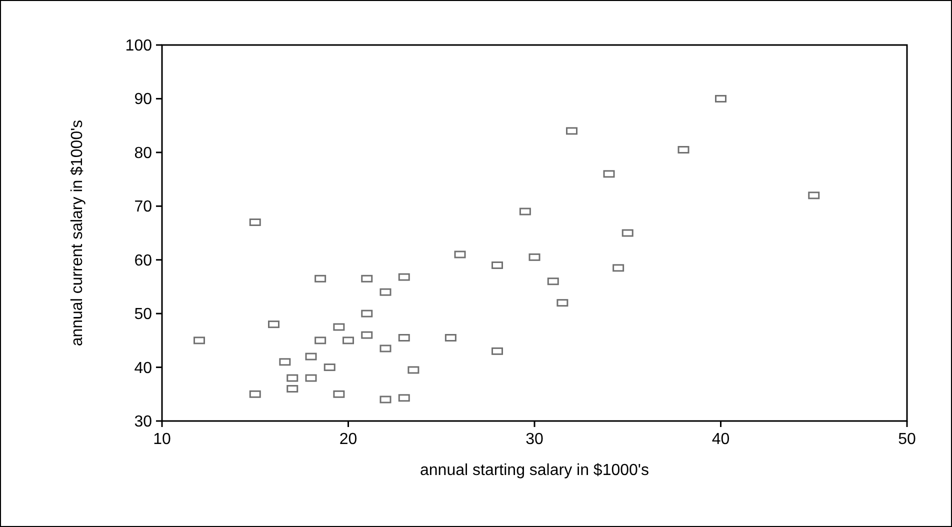 Image resolution: width=952 pixels, height=527 pixels. I want to click on x-tick-label: 50, so click(907, 439).